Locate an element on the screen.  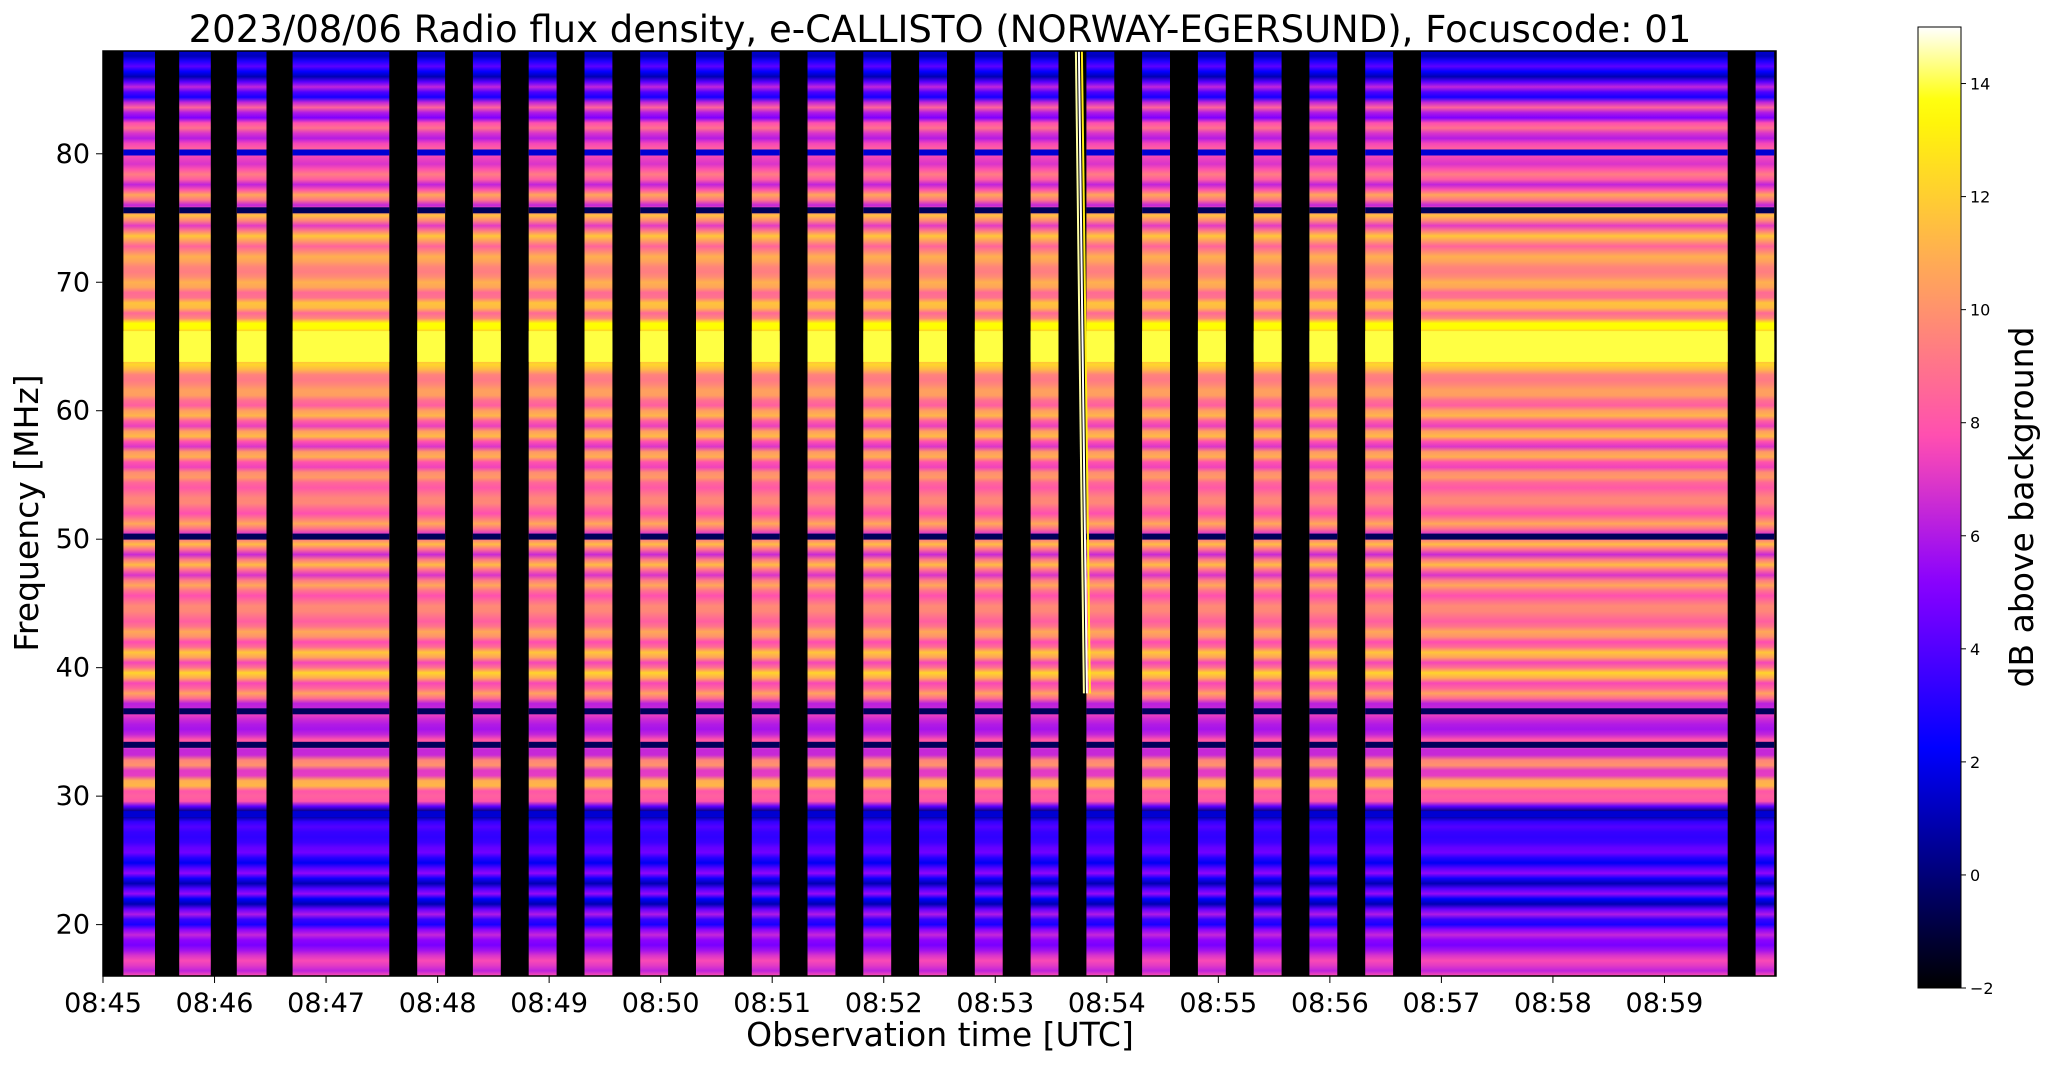
colorbar-label: dB above background is located at coordinates (2021, 507).